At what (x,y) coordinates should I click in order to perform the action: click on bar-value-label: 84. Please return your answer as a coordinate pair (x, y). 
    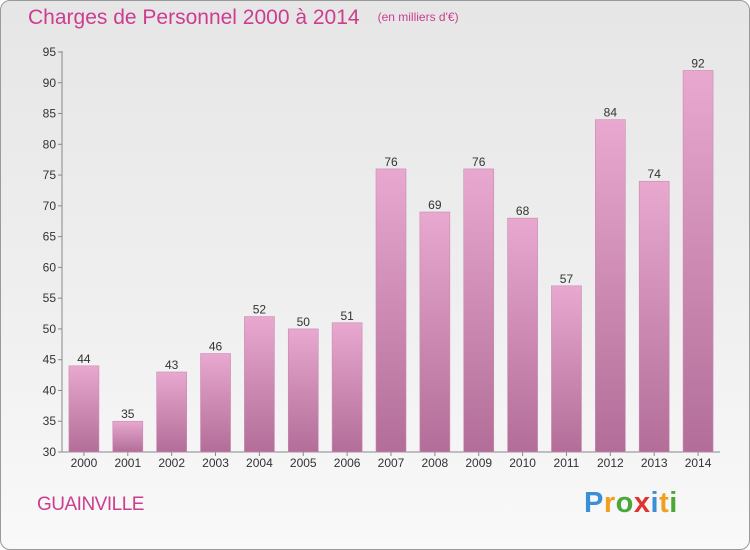
    Looking at the image, I should click on (611, 113).